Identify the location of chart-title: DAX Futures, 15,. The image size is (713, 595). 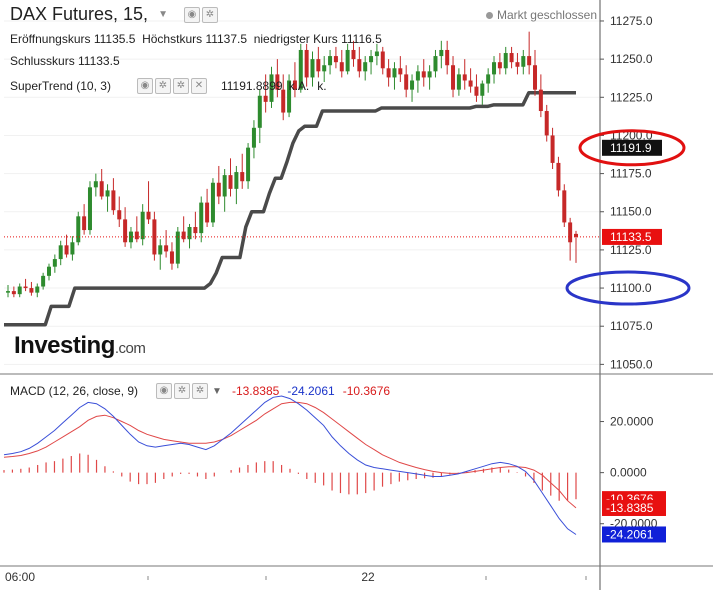
(79, 14).